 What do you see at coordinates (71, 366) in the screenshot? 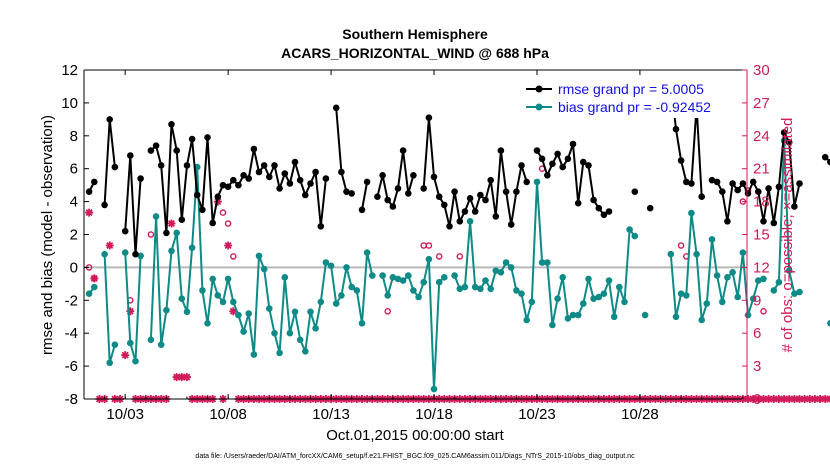
I see `y-tick-label: -6` at bounding box center [71, 366].